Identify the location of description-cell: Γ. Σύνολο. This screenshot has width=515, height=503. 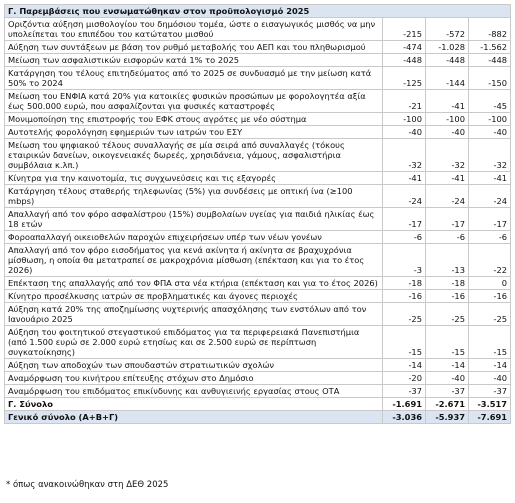
(193, 404).